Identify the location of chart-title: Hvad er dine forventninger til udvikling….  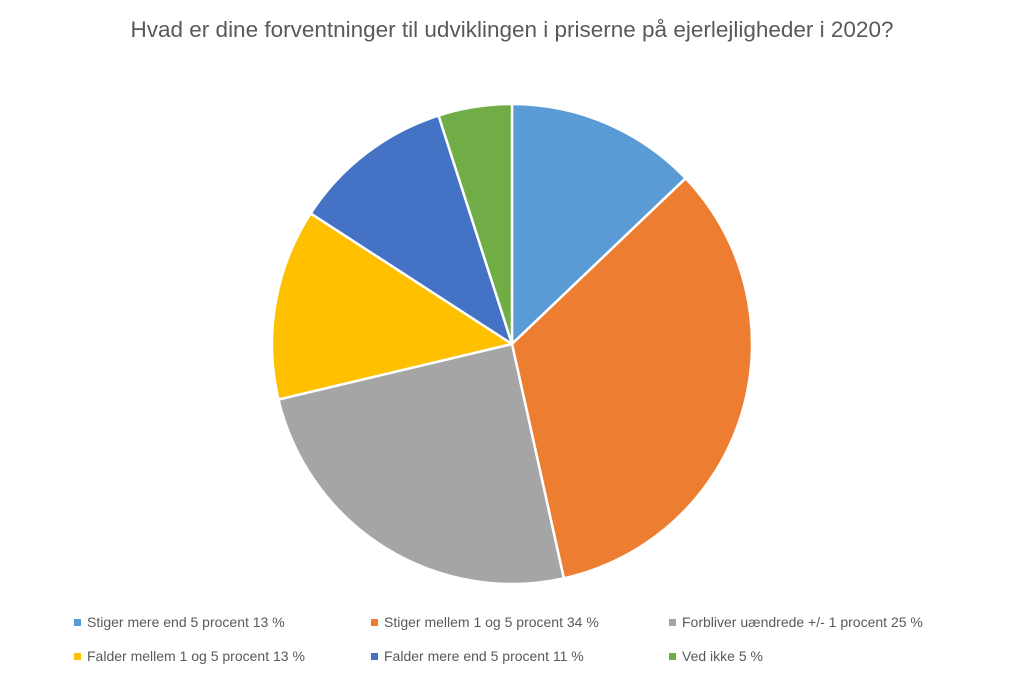
(512, 29).